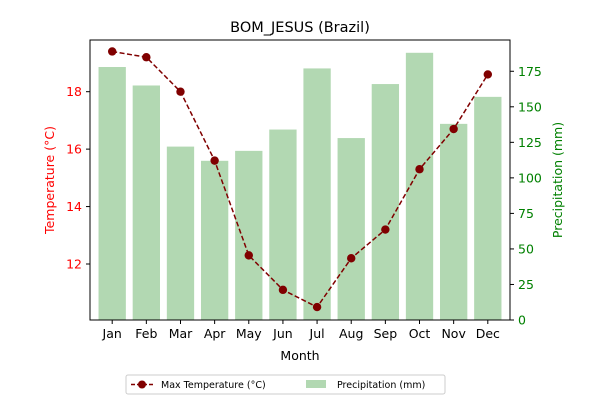 Image resolution: width=600 pixels, height=400 pixels. Describe the element at coordinates (385, 229) in the screenshot. I see `temperature-point-sep` at that location.